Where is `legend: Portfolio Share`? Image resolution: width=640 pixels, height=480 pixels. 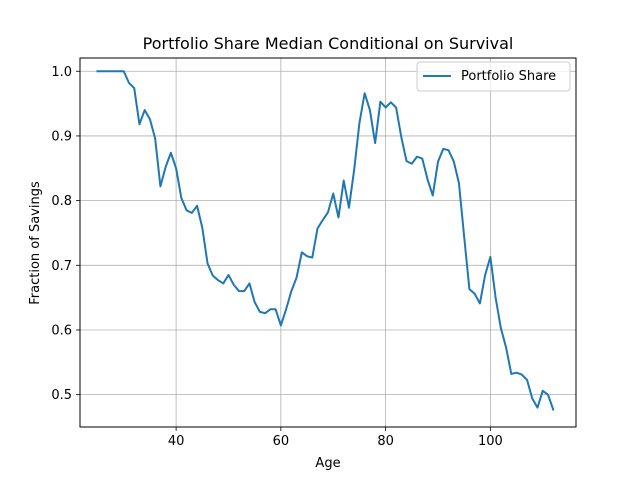
legend: Portfolio Share is located at coordinates (493, 76).